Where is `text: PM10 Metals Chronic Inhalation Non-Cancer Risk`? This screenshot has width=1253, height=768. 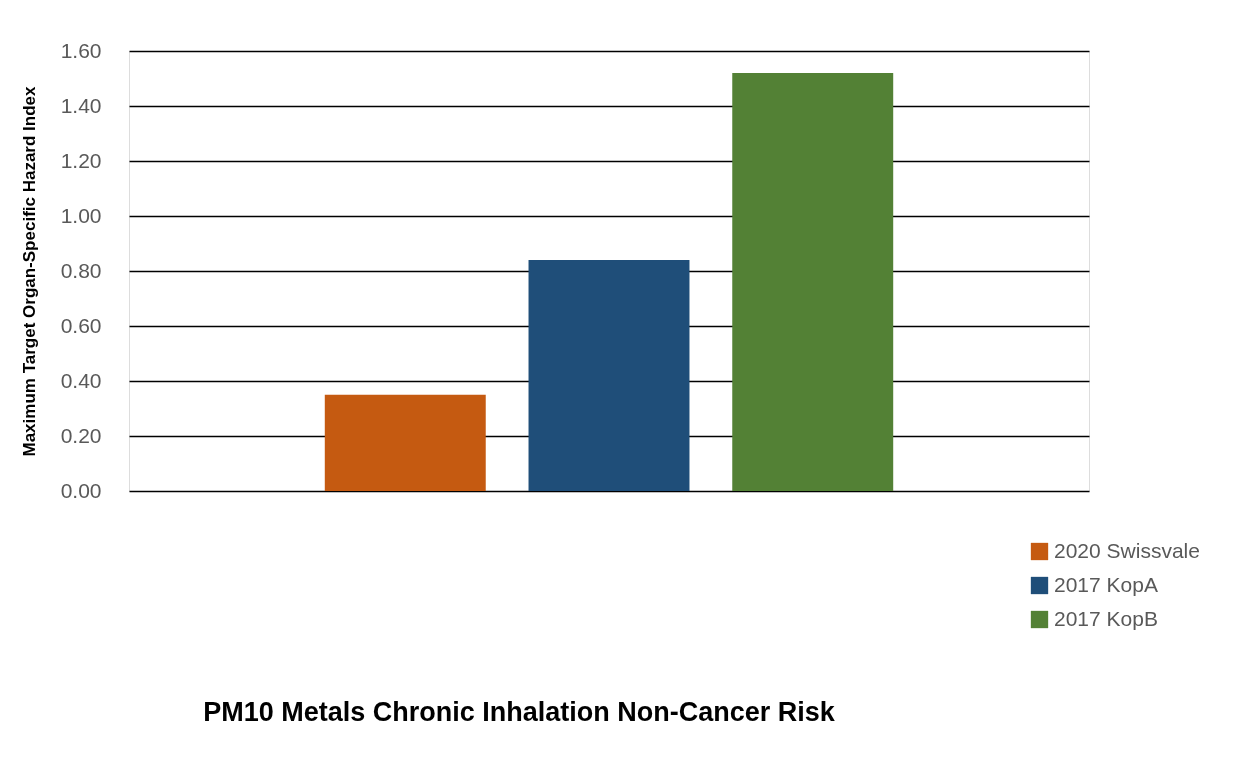
text: PM10 Metals Chronic Inhalation Non-Cancer Risk is located at coordinates (519, 712).